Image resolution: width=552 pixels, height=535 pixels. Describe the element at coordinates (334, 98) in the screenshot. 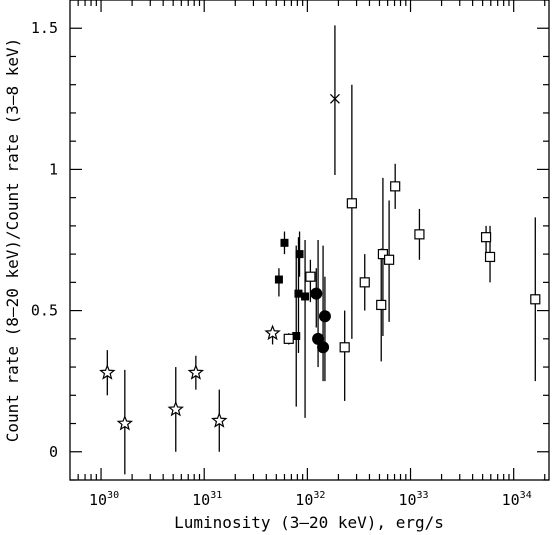

I see `cross-marker` at that location.